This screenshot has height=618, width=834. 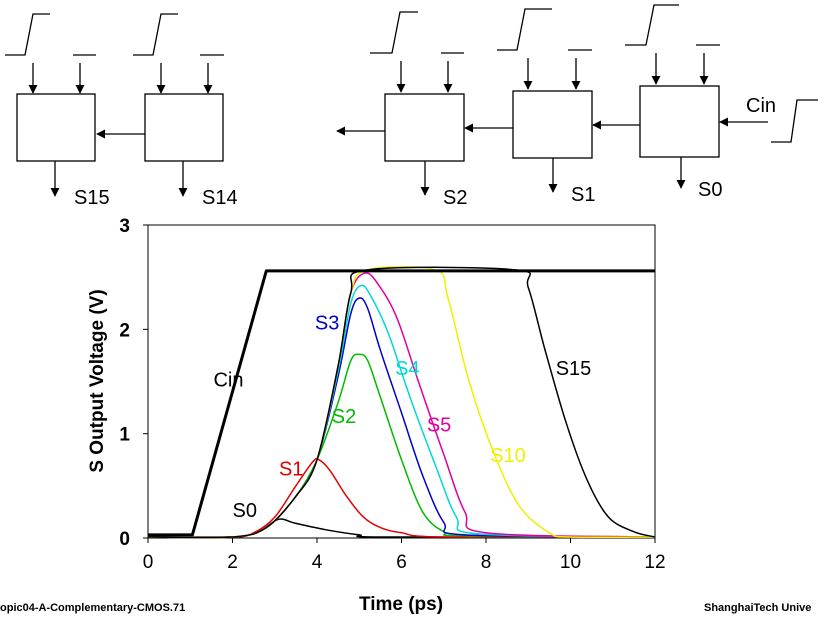 What do you see at coordinates (124, 539) in the screenshot?
I see `y-tick-label: 0` at bounding box center [124, 539].